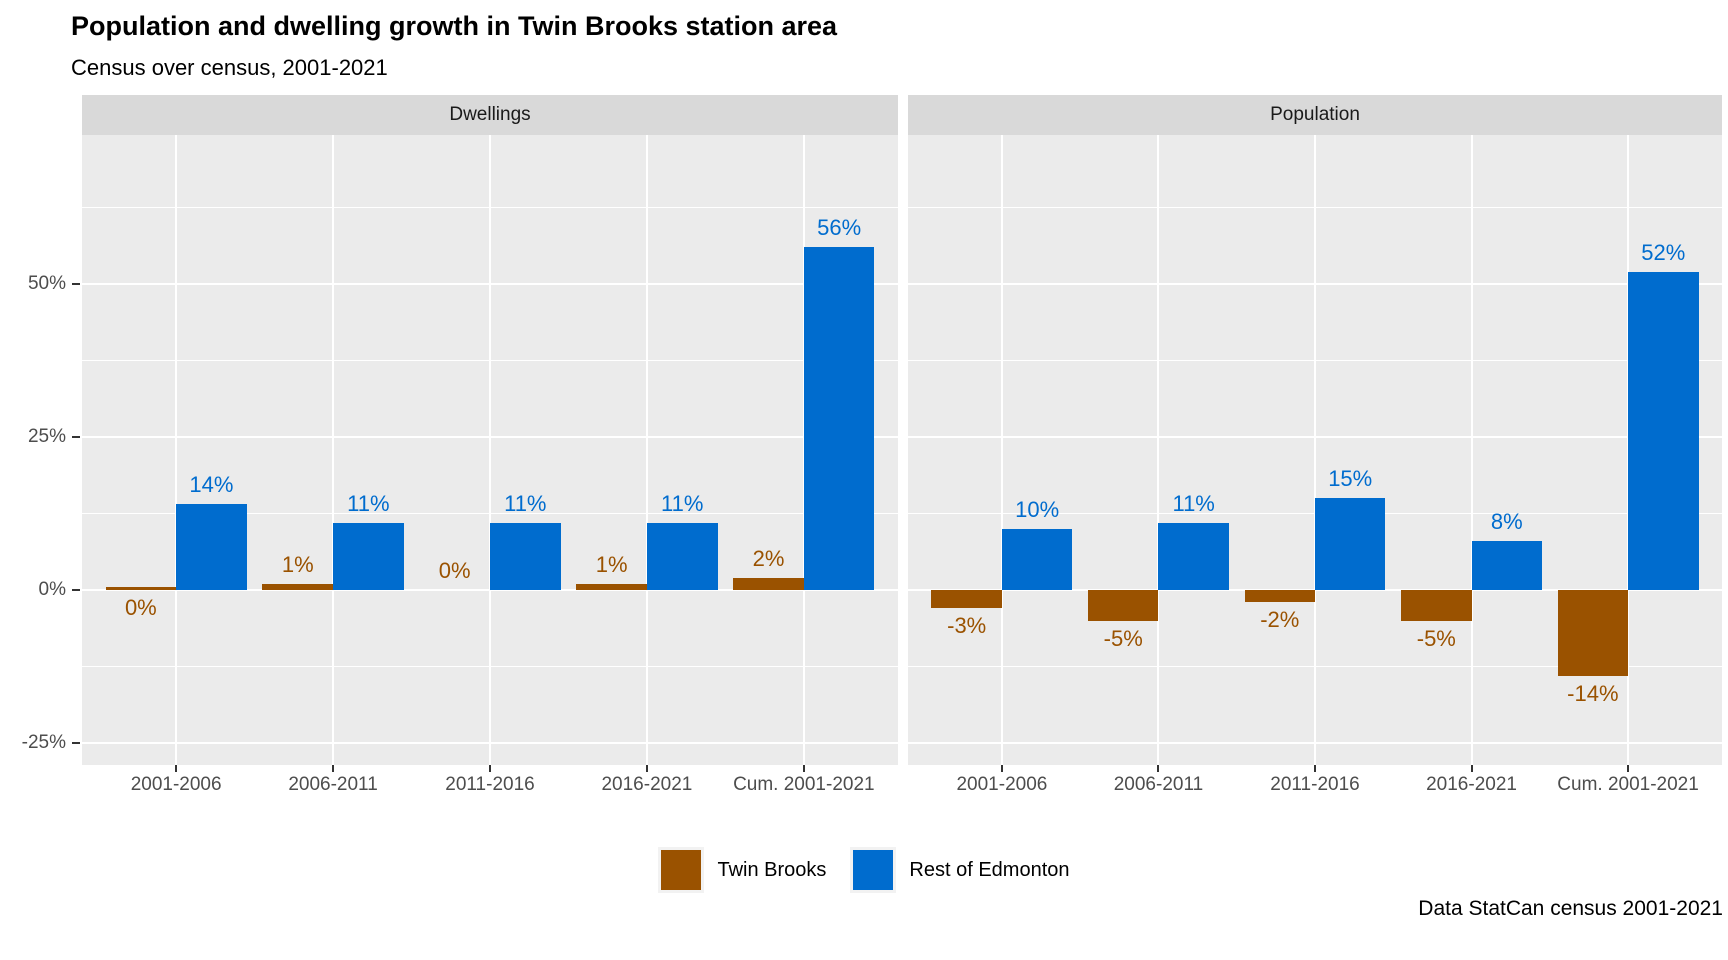 The image size is (1728, 960). Describe the element at coordinates (1350, 479) in the screenshot. I see `bar-value-label: 15%` at that location.